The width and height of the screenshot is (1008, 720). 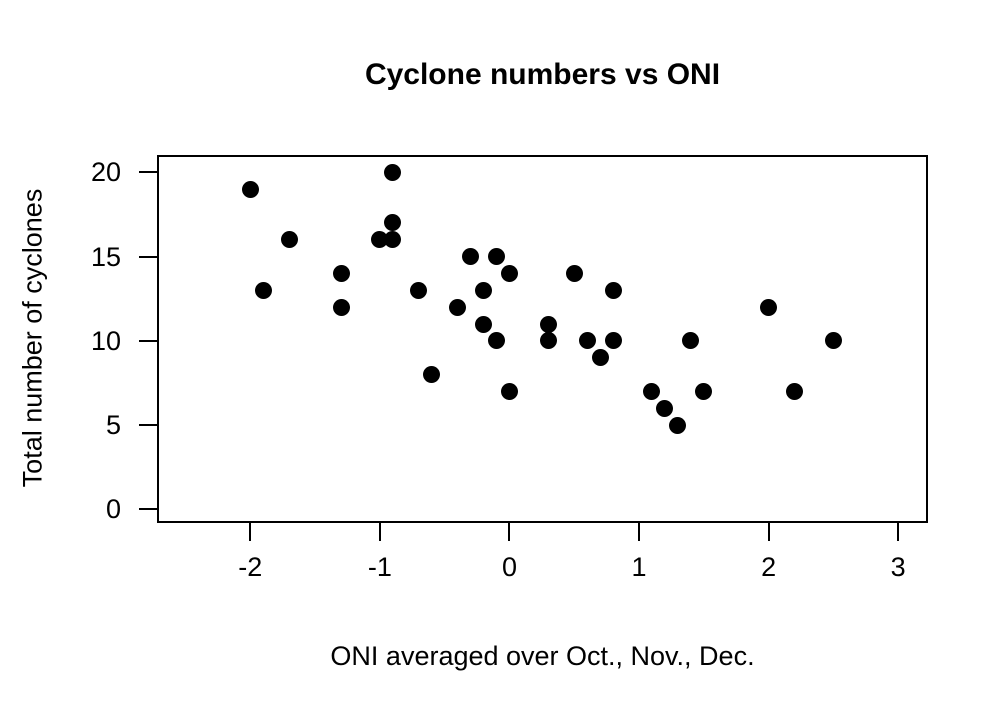 I want to click on x-axis-label: ONI averaged over Oct., Nov., Dec., so click(x=542, y=656).